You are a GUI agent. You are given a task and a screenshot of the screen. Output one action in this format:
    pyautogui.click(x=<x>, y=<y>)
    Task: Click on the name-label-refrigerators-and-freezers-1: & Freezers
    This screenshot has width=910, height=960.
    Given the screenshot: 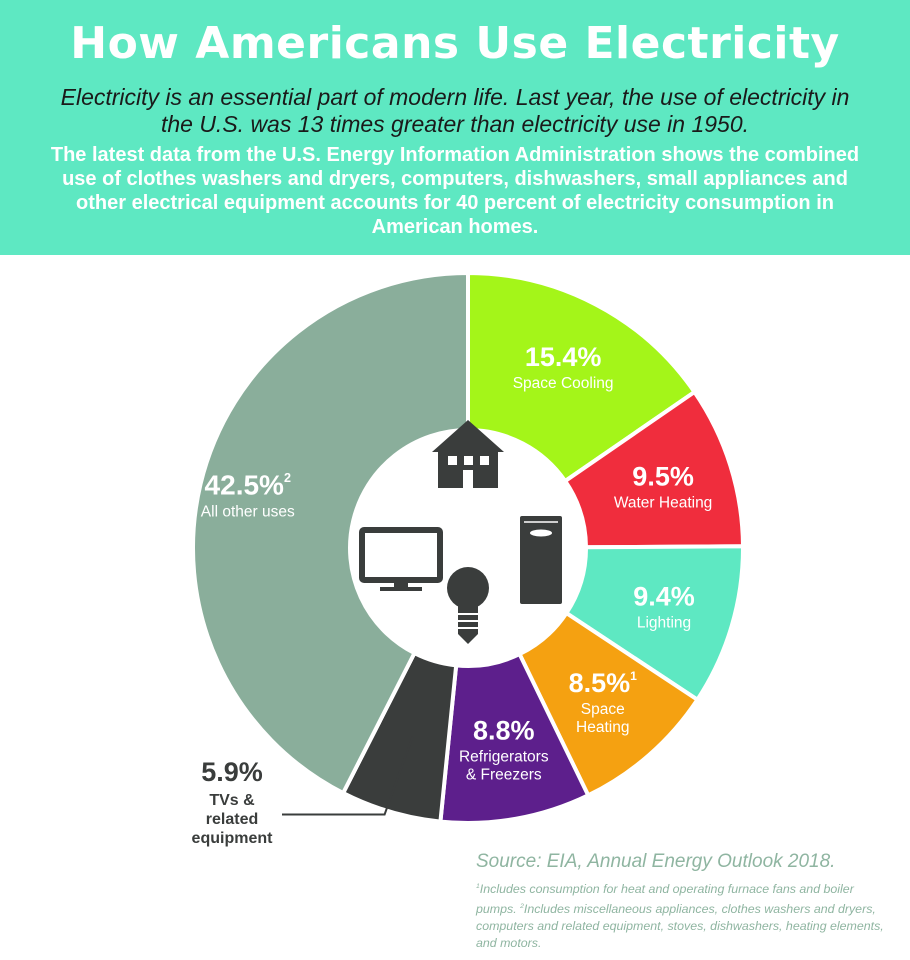 What is the action you would take?
    pyautogui.click(x=504, y=774)
    